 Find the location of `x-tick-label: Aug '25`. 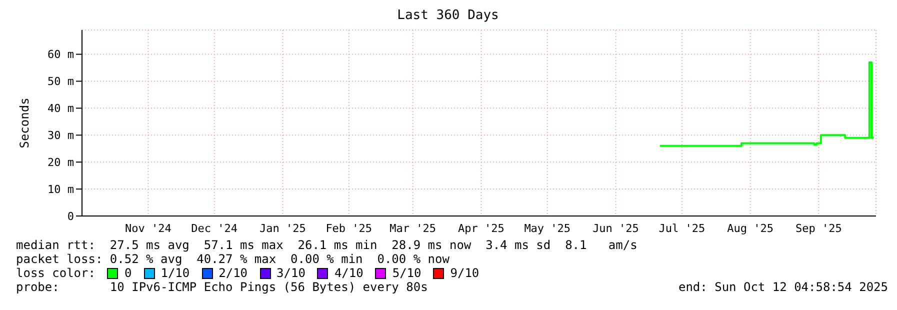

x-tick-label: Aug '25 is located at coordinates (750, 228).